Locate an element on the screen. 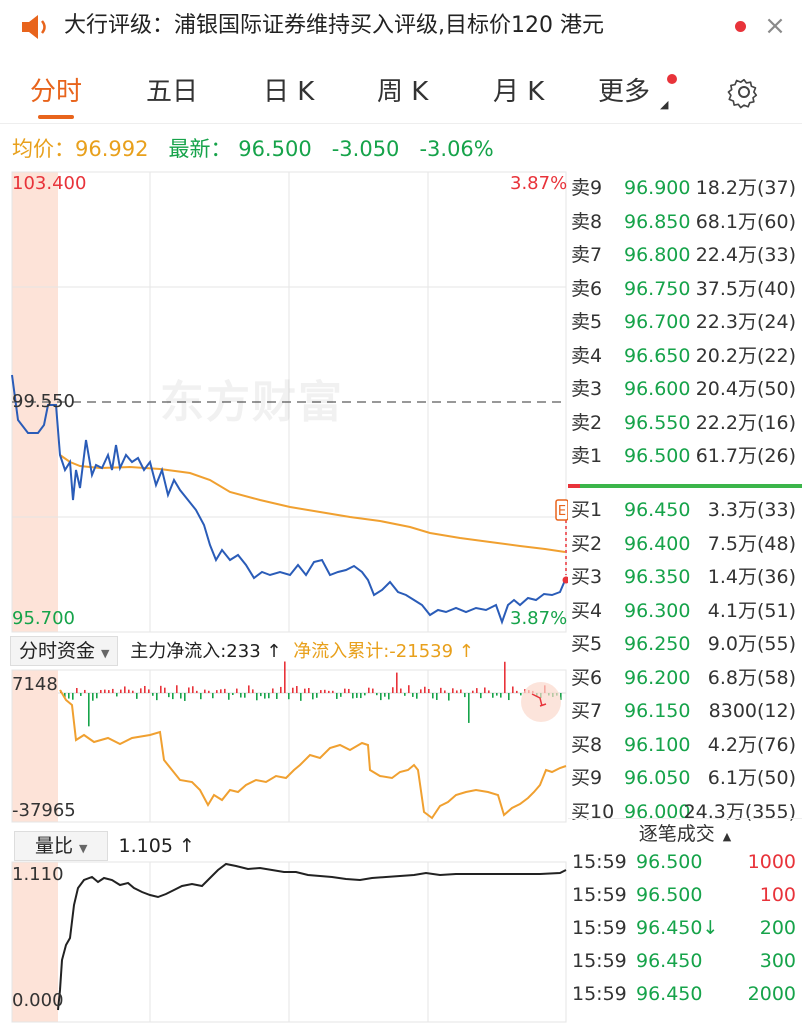 The width and height of the screenshot is (802, 1024). ask-row: 卖9 96.900 18.2万(37) is located at coordinates (685, 188).